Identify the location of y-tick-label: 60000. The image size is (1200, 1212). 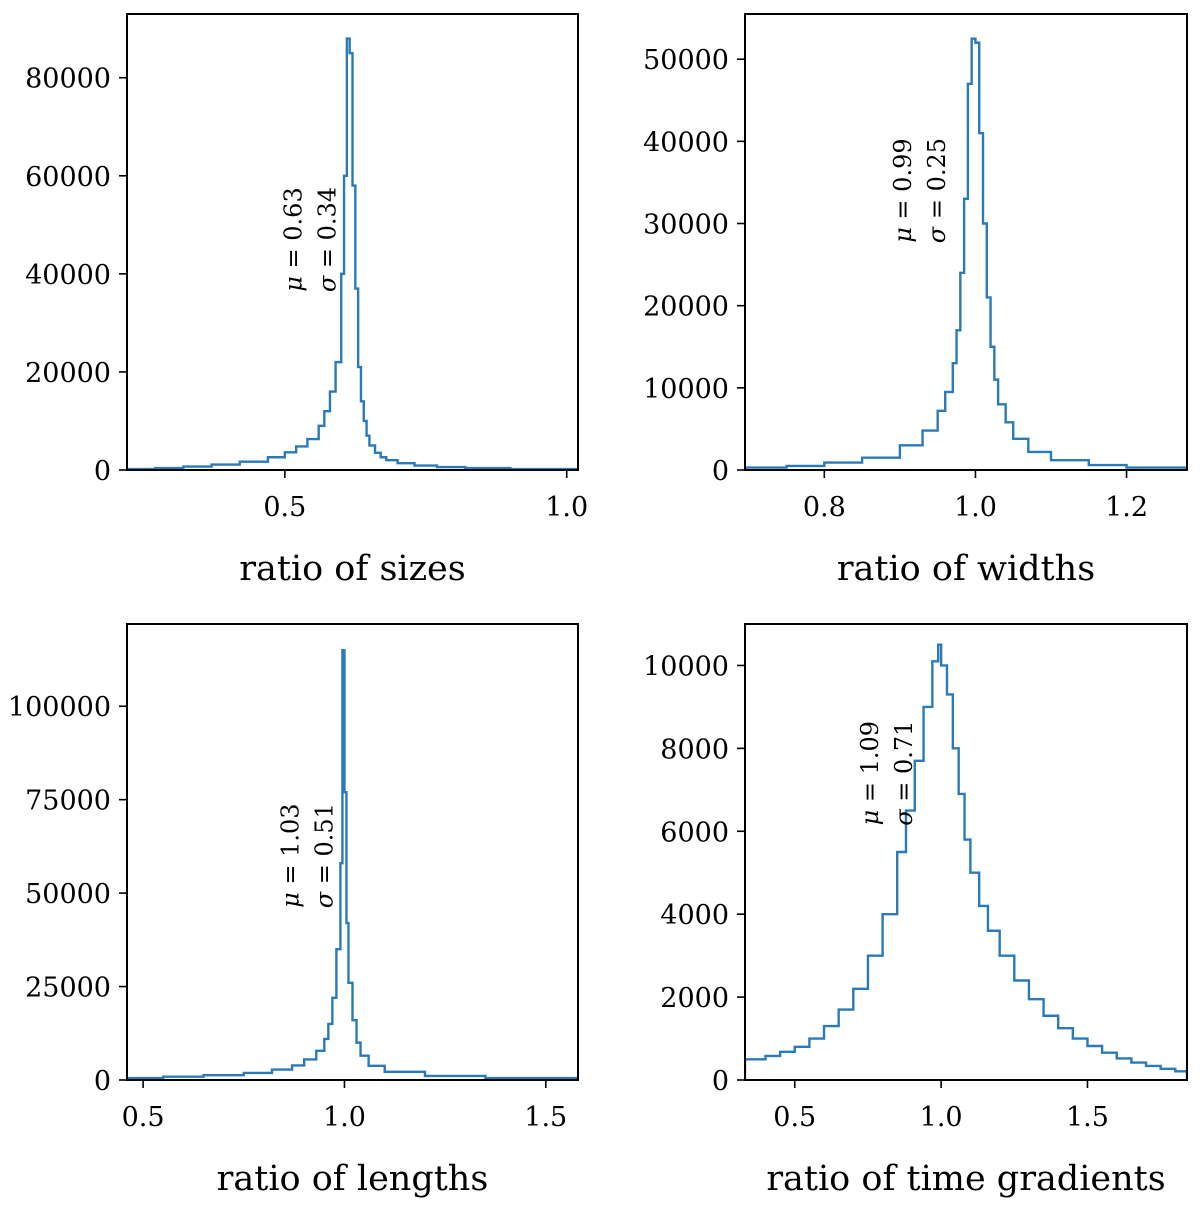
(68, 177).